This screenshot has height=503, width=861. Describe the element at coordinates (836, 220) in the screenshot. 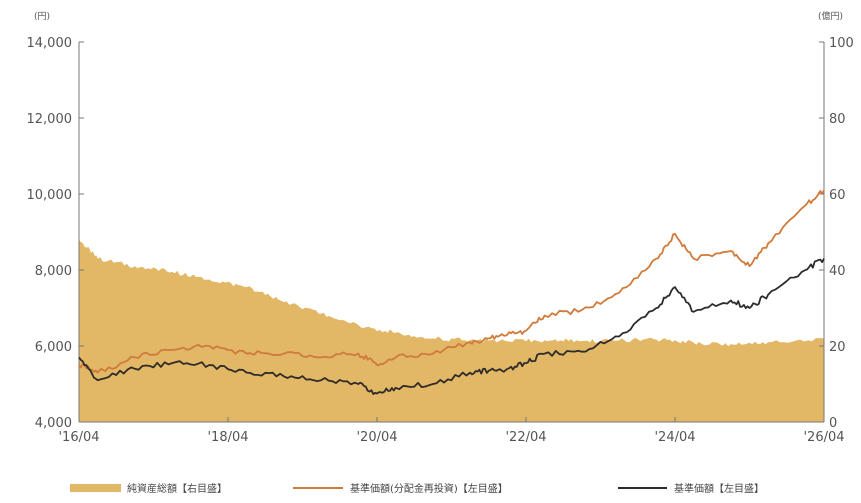

I see `right-axis: (億円) 100 80 60 40 20 0` at that location.